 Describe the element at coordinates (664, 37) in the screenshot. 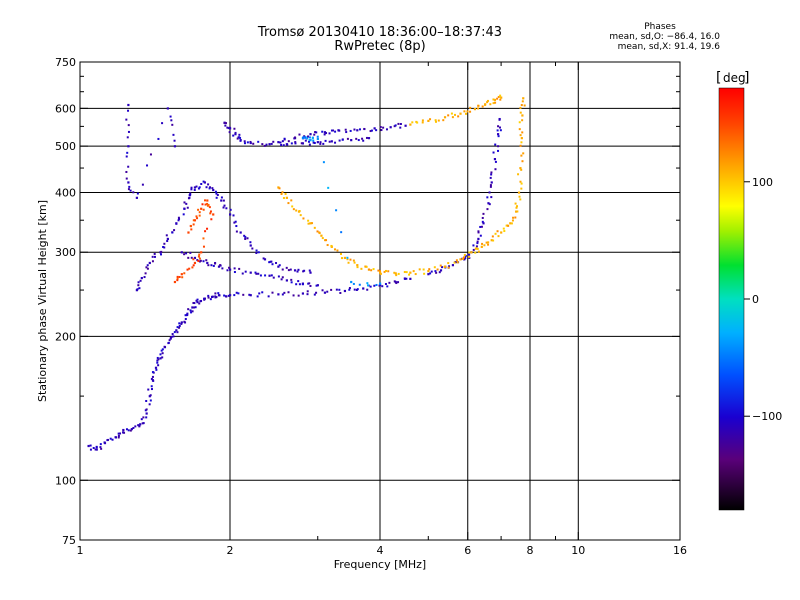

I see `stats-line-o: mean, sd,O: −86.4, 16.0` at that location.